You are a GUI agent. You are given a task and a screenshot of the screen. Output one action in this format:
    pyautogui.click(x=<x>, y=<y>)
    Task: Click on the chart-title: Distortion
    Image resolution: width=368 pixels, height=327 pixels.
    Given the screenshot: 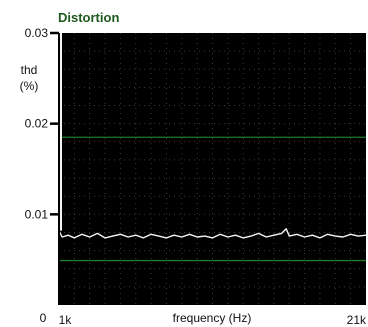 What is the action you would take?
    pyautogui.click(x=88, y=17)
    